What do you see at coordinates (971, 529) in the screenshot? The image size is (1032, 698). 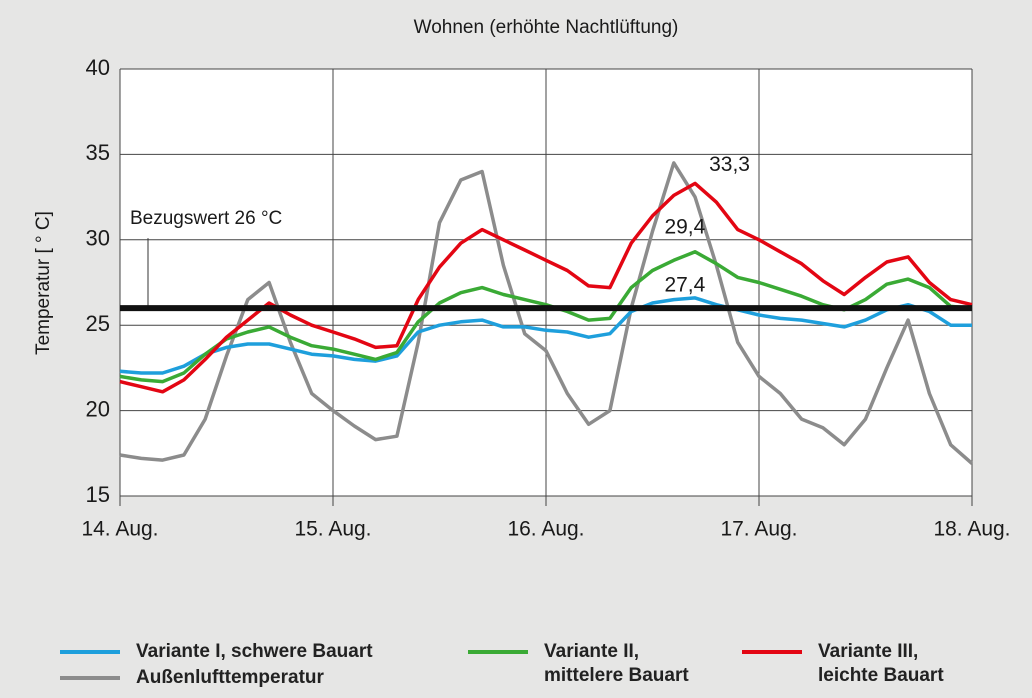 I see `x-tick-label: 18. Aug.` at bounding box center [971, 529].